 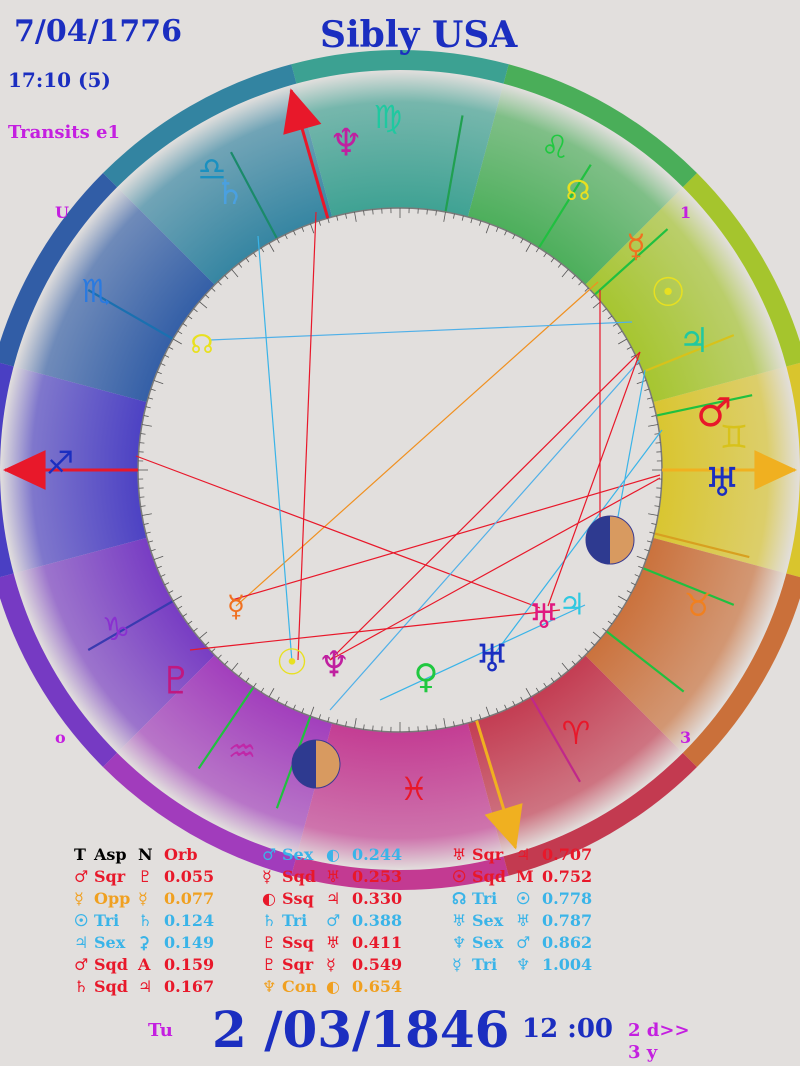 What do you see at coordinates (149, 965) in the screenshot?
I see `aspect-row: ♂ Sqd A 0.159` at bounding box center [149, 965].